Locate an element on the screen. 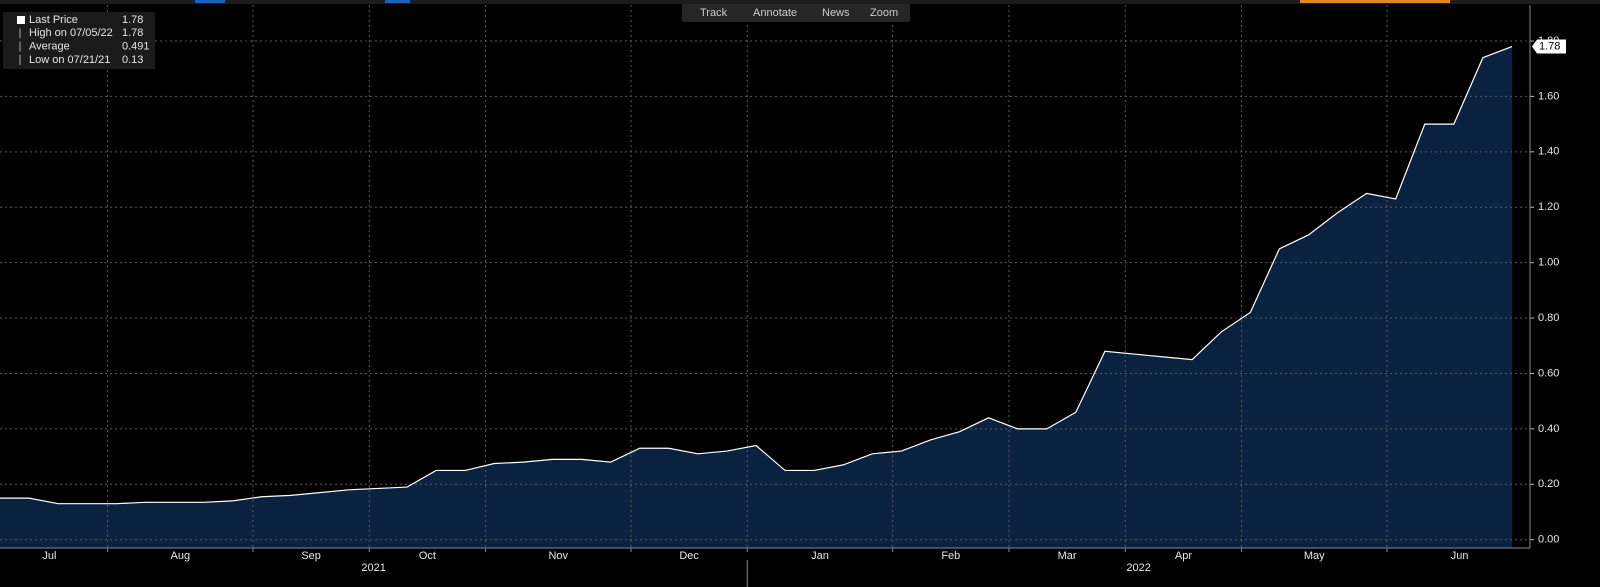 The width and height of the screenshot is (1600, 587). x-tick-label: May is located at coordinates (1314, 556).